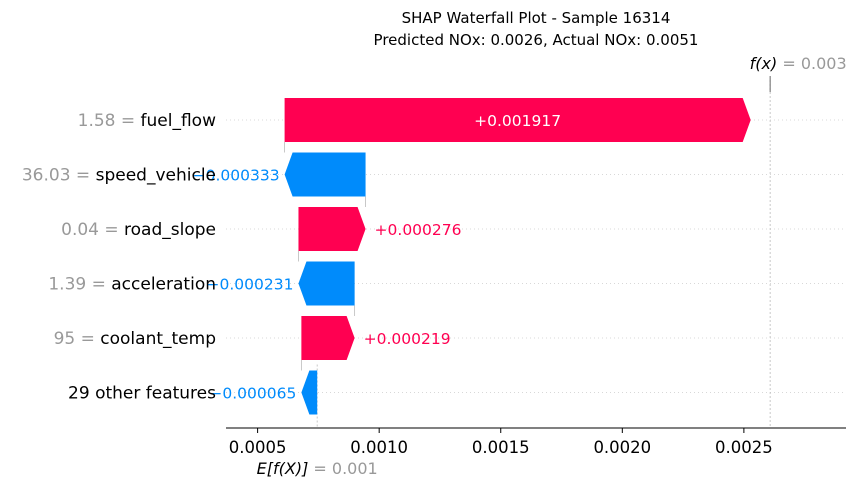 The height and width of the screenshot is (489, 861). Describe the element at coordinates (59, 176) in the screenshot. I see `feature-value: 36.03 =` at that location.